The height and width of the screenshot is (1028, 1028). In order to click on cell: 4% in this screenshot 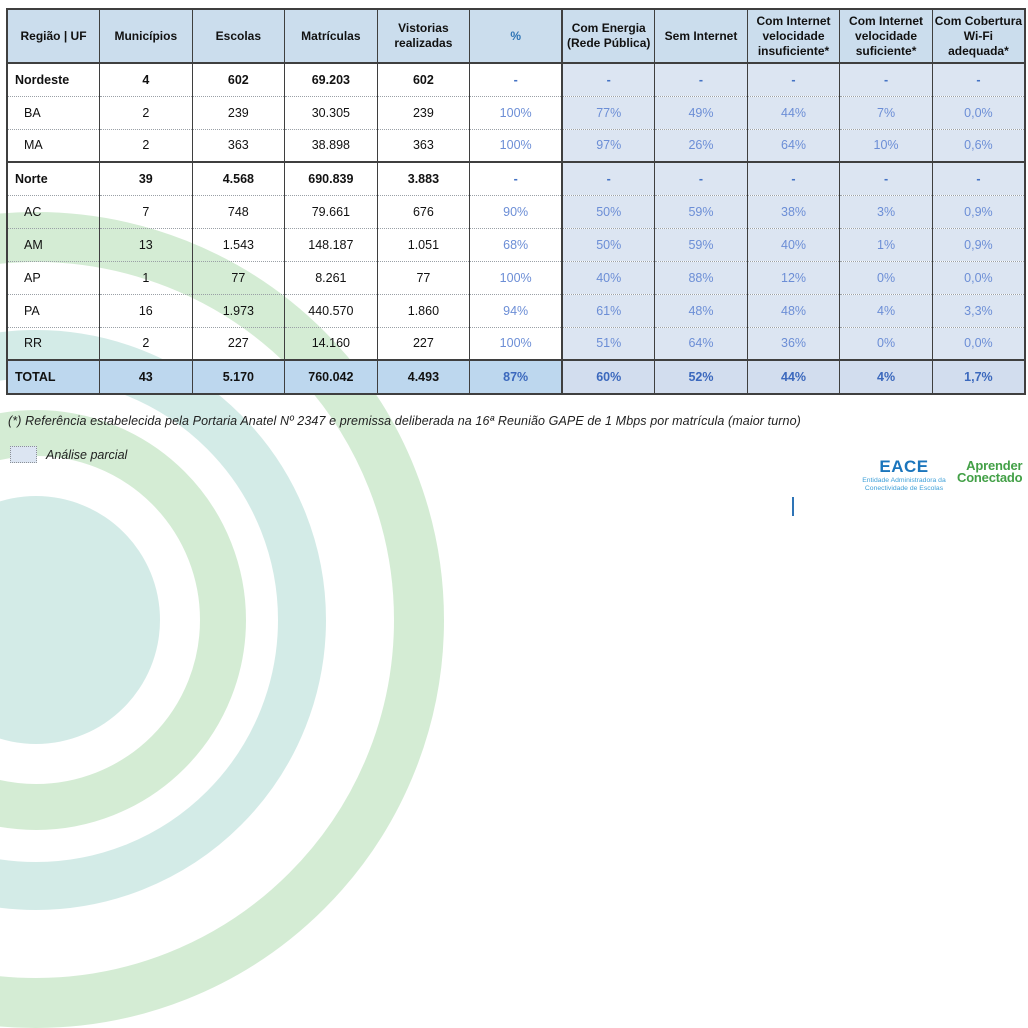, I will do `click(886, 376)`.